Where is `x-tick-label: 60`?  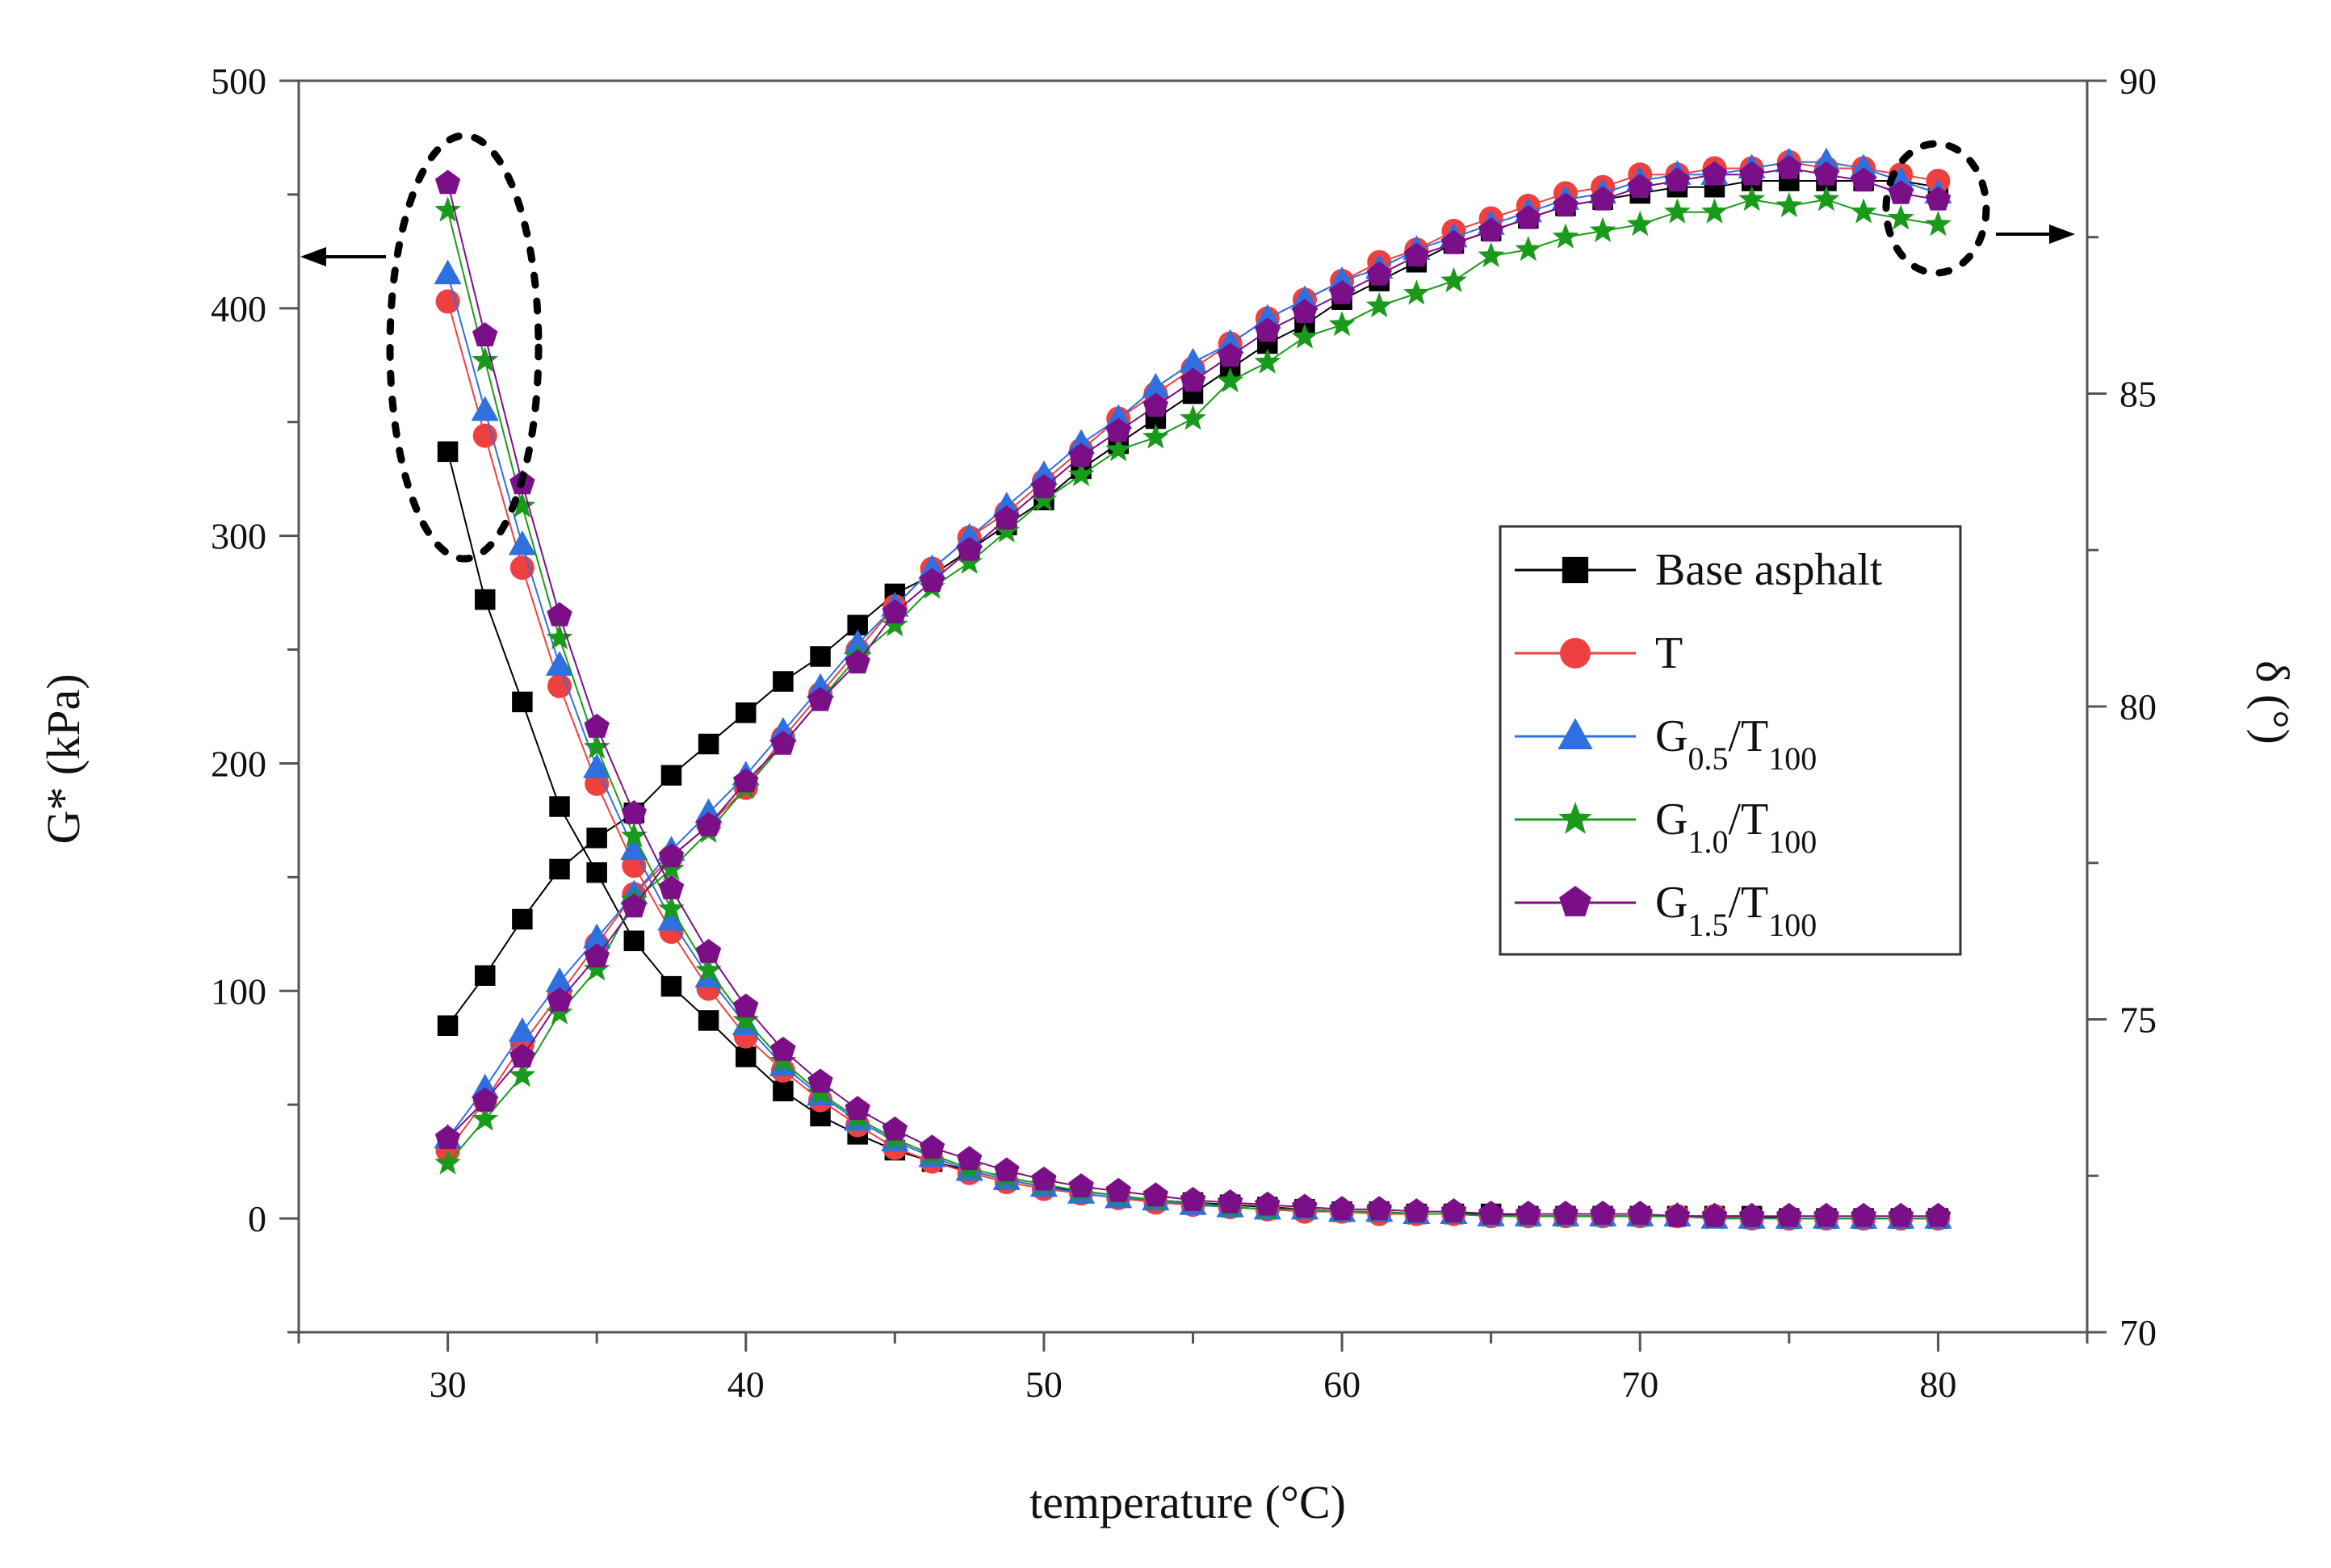 x-tick-label: 60 is located at coordinates (1341, 1384).